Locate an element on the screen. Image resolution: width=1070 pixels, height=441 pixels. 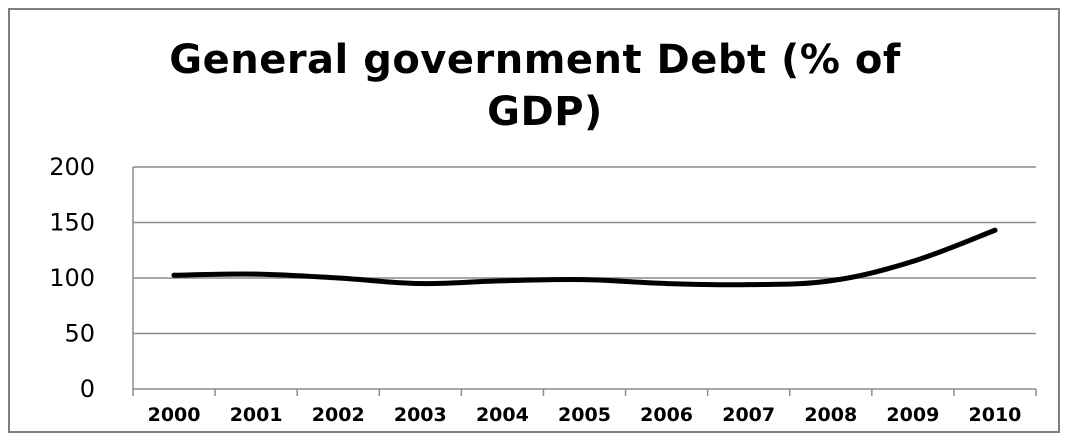
data-point-2009 is located at coordinates (913, 261).